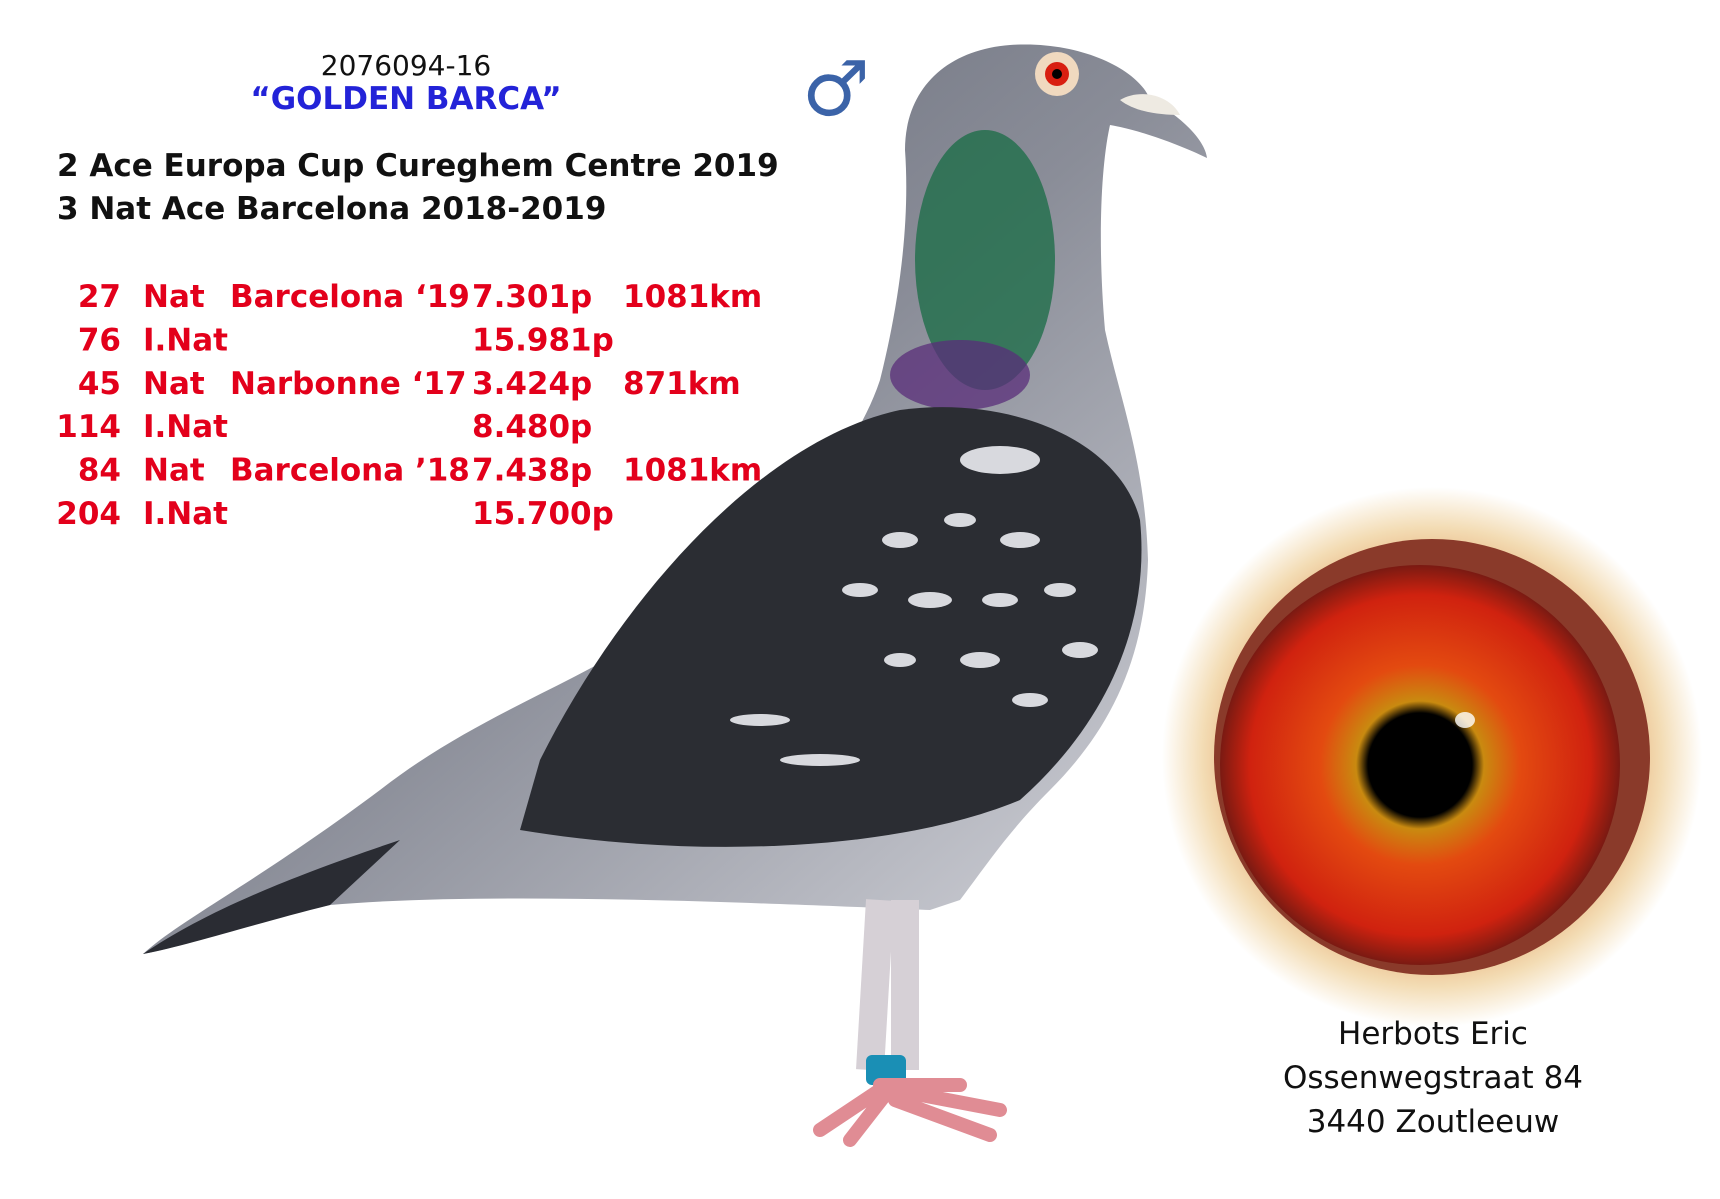 The image size is (1720, 1199). I want to click on wing-checks, so click(914, 606).